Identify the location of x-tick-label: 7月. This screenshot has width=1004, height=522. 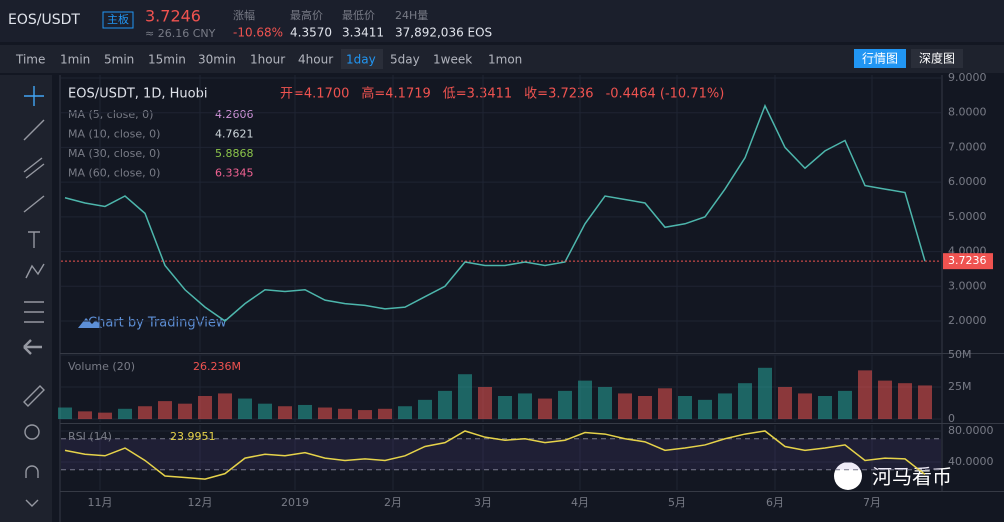
(872, 502).